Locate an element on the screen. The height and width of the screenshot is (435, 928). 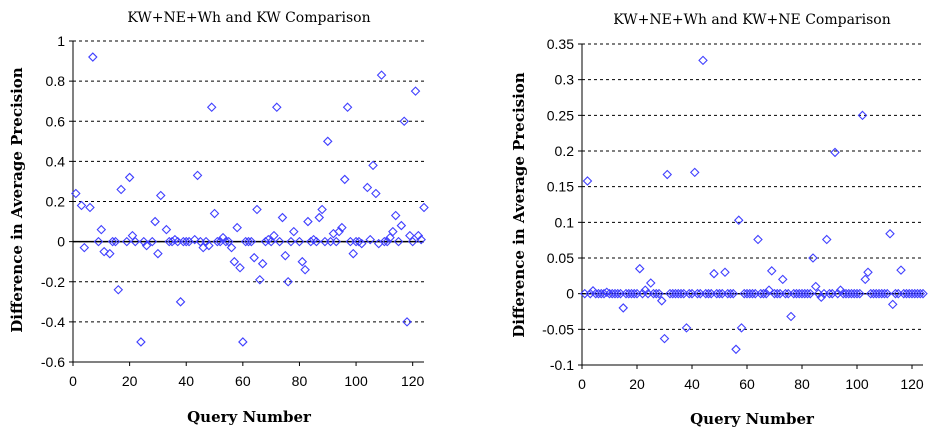
left-y-tick-label: -0.2 is located at coordinates (53, 282).